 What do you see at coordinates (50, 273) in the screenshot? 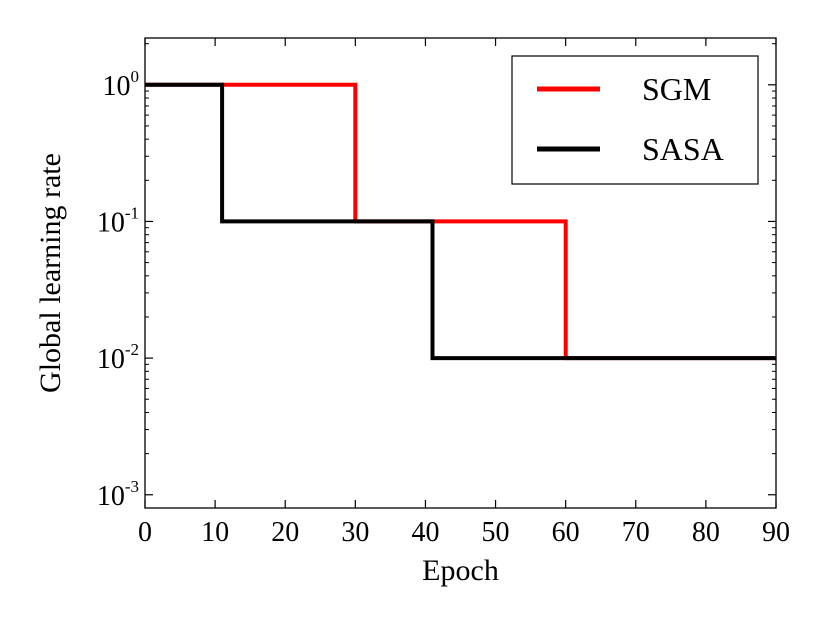
I see `y-axis-label: Global learning rate` at bounding box center [50, 273].